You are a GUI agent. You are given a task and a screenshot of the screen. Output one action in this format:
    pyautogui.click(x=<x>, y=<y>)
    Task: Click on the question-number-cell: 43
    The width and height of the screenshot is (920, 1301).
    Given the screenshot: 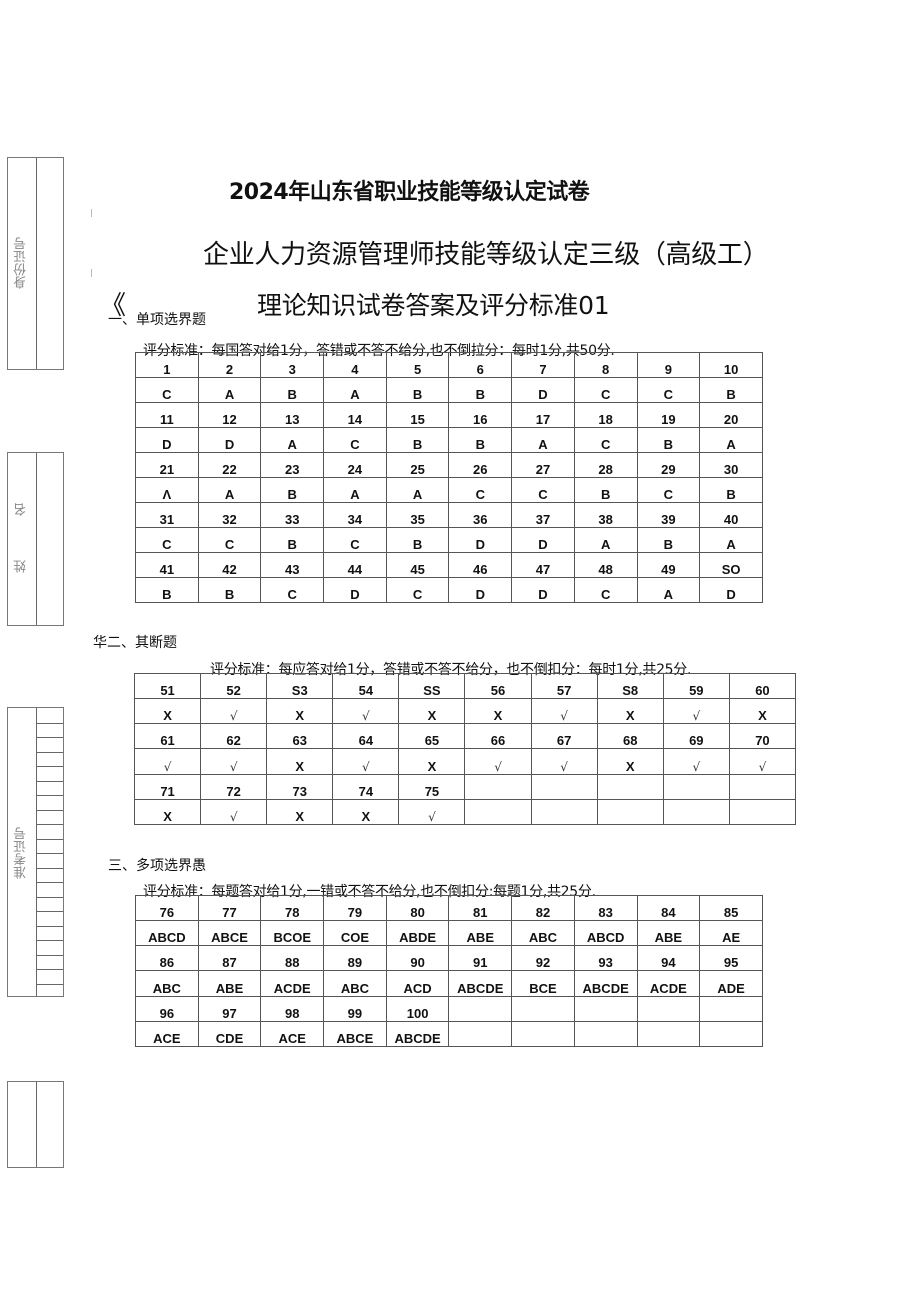 What is the action you would take?
    pyautogui.click(x=292, y=565)
    